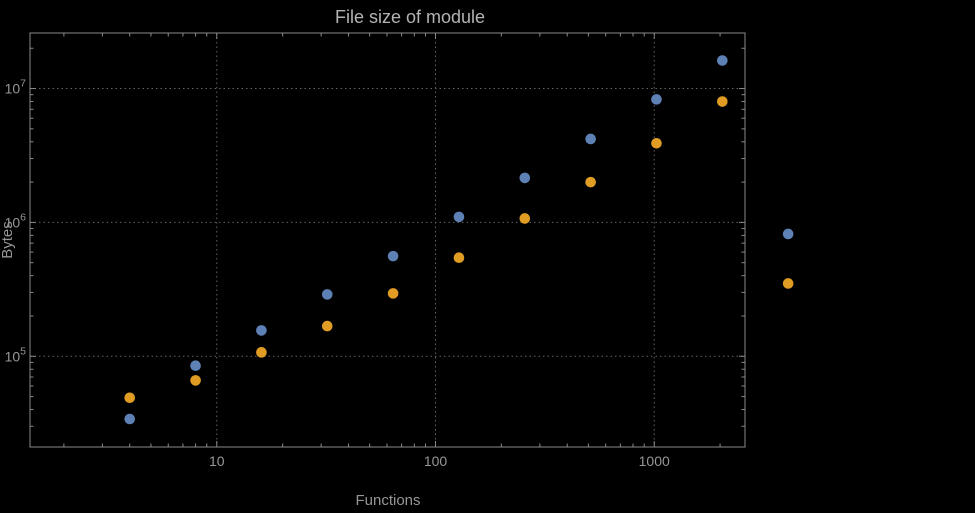 This screenshot has height=513, width=975. What do you see at coordinates (654, 461) in the screenshot?
I see `x-tick-label: 1000` at bounding box center [654, 461].